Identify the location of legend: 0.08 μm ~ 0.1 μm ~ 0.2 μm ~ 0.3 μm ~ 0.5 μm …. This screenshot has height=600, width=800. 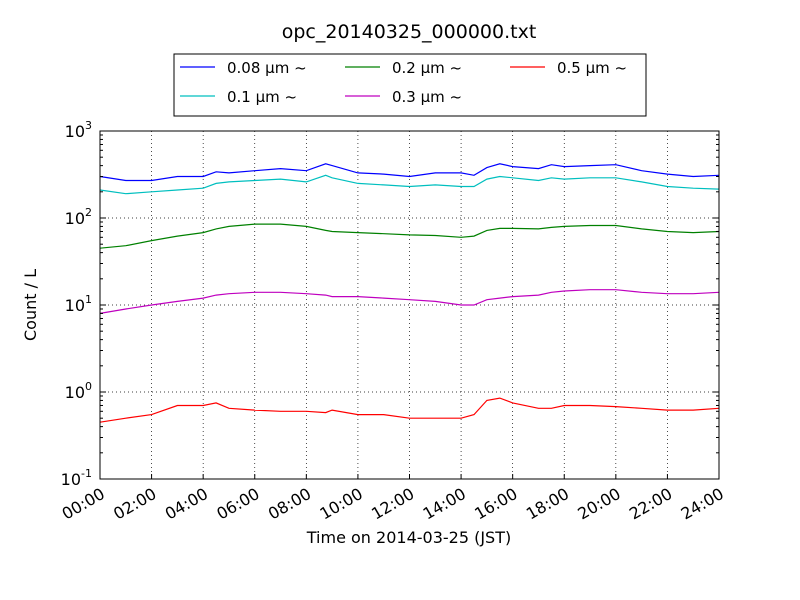
(410, 85).